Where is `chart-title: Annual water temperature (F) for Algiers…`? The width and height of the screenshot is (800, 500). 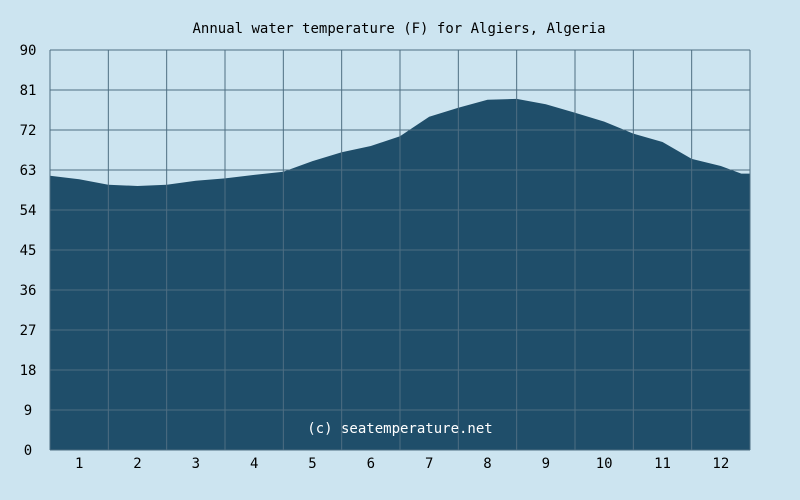
chart-title: Annual water temperature (F) for Algiers… is located at coordinates (398, 29).